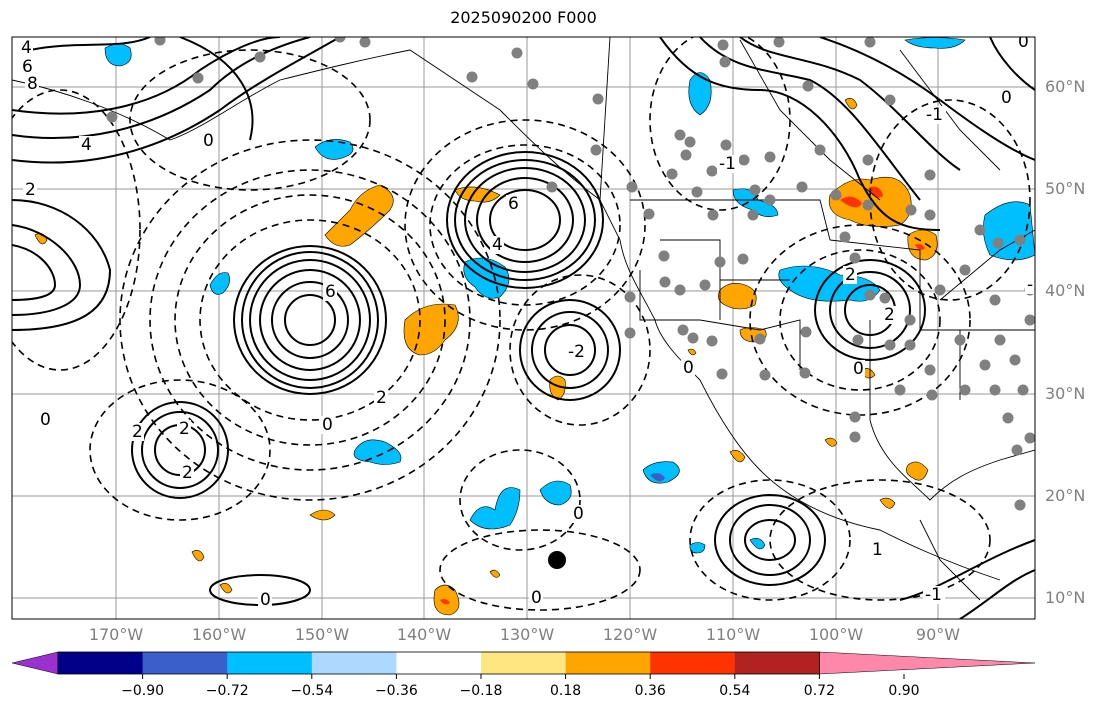  What do you see at coordinates (733, 634) in the screenshot?
I see `longitude-label: 110°W` at bounding box center [733, 634].